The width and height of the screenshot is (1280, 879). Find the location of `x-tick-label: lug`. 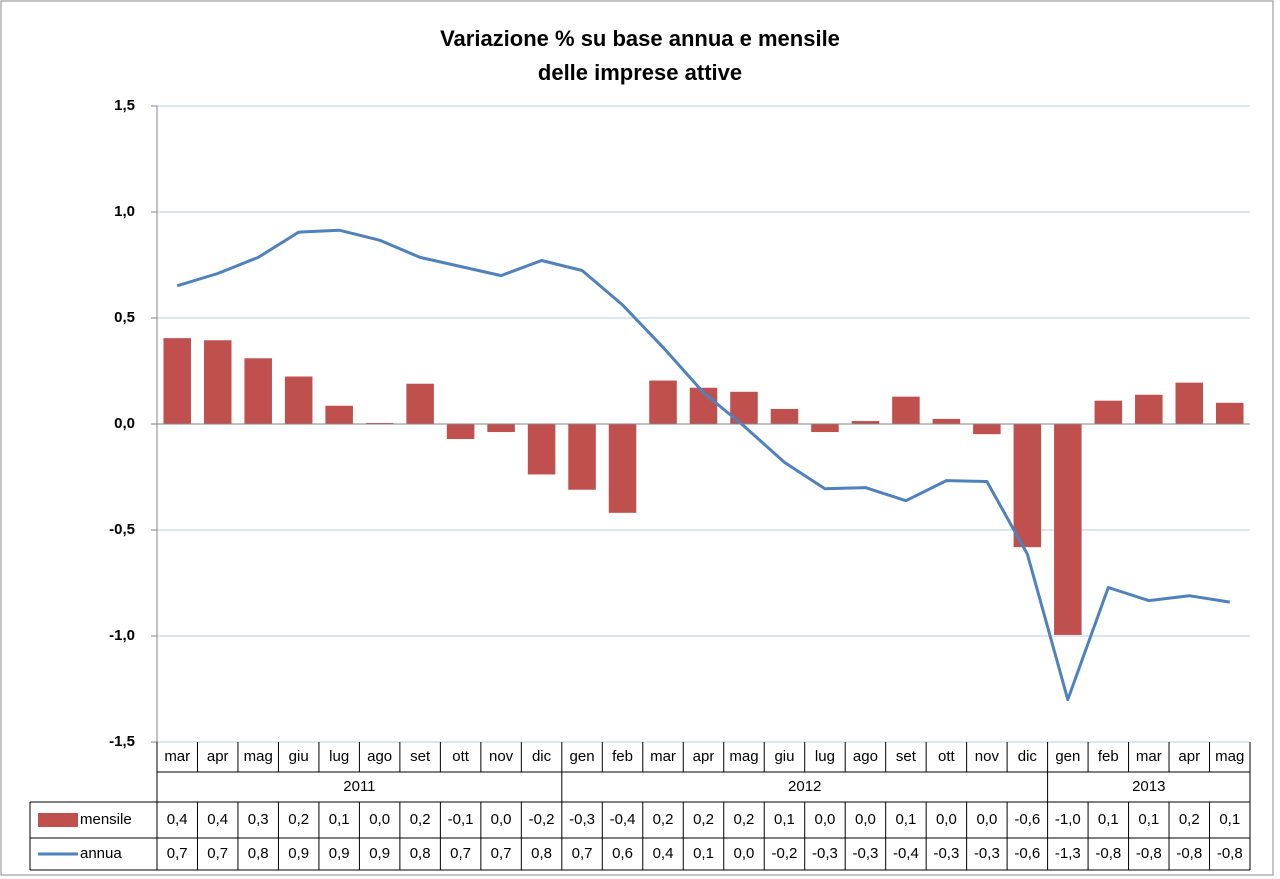

x-tick-label: lug is located at coordinates (339, 756).